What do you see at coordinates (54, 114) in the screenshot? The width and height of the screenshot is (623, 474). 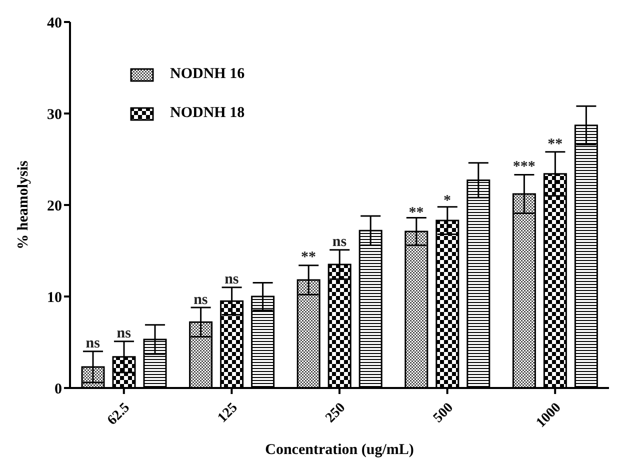 I see `y-tick-label: 30` at bounding box center [54, 114].